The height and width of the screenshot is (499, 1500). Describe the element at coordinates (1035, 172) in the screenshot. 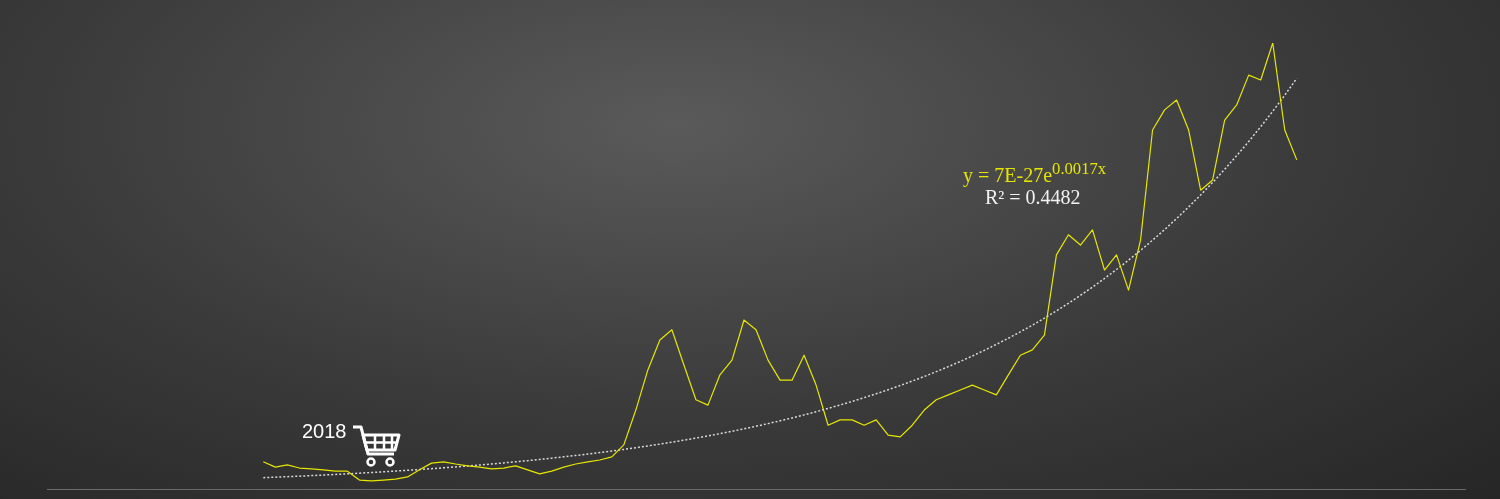

I see `annotation: y = 7E-27e$^{0.0017x}$` at that location.